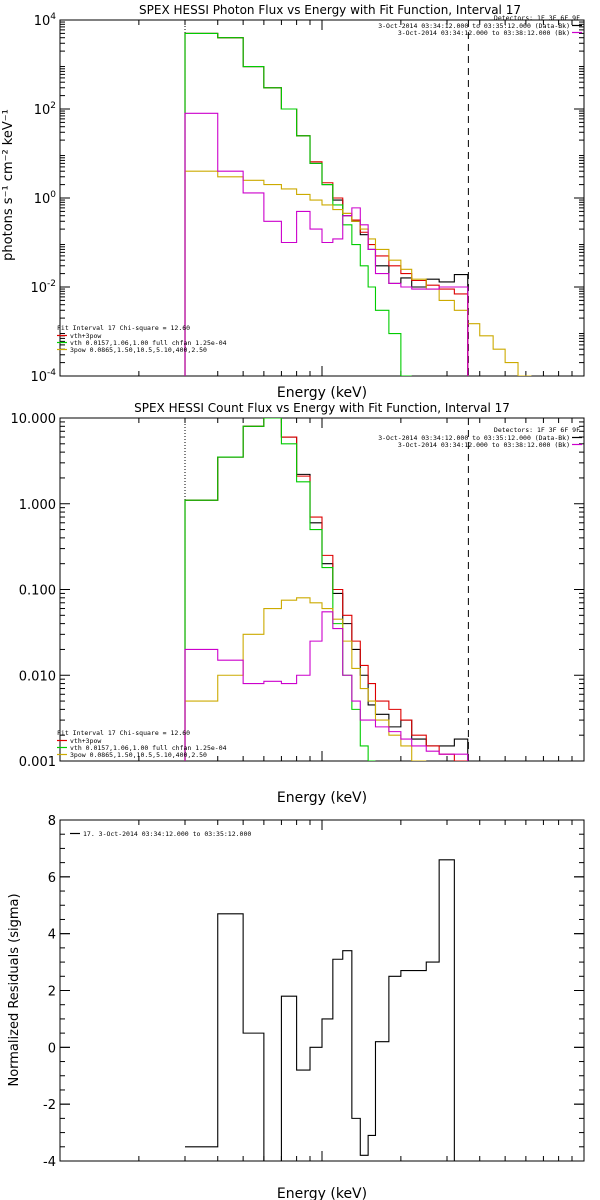  What do you see at coordinates (45, 20) in the screenshot?
I see `y-tick-label: 10⁴` at bounding box center [45, 20].